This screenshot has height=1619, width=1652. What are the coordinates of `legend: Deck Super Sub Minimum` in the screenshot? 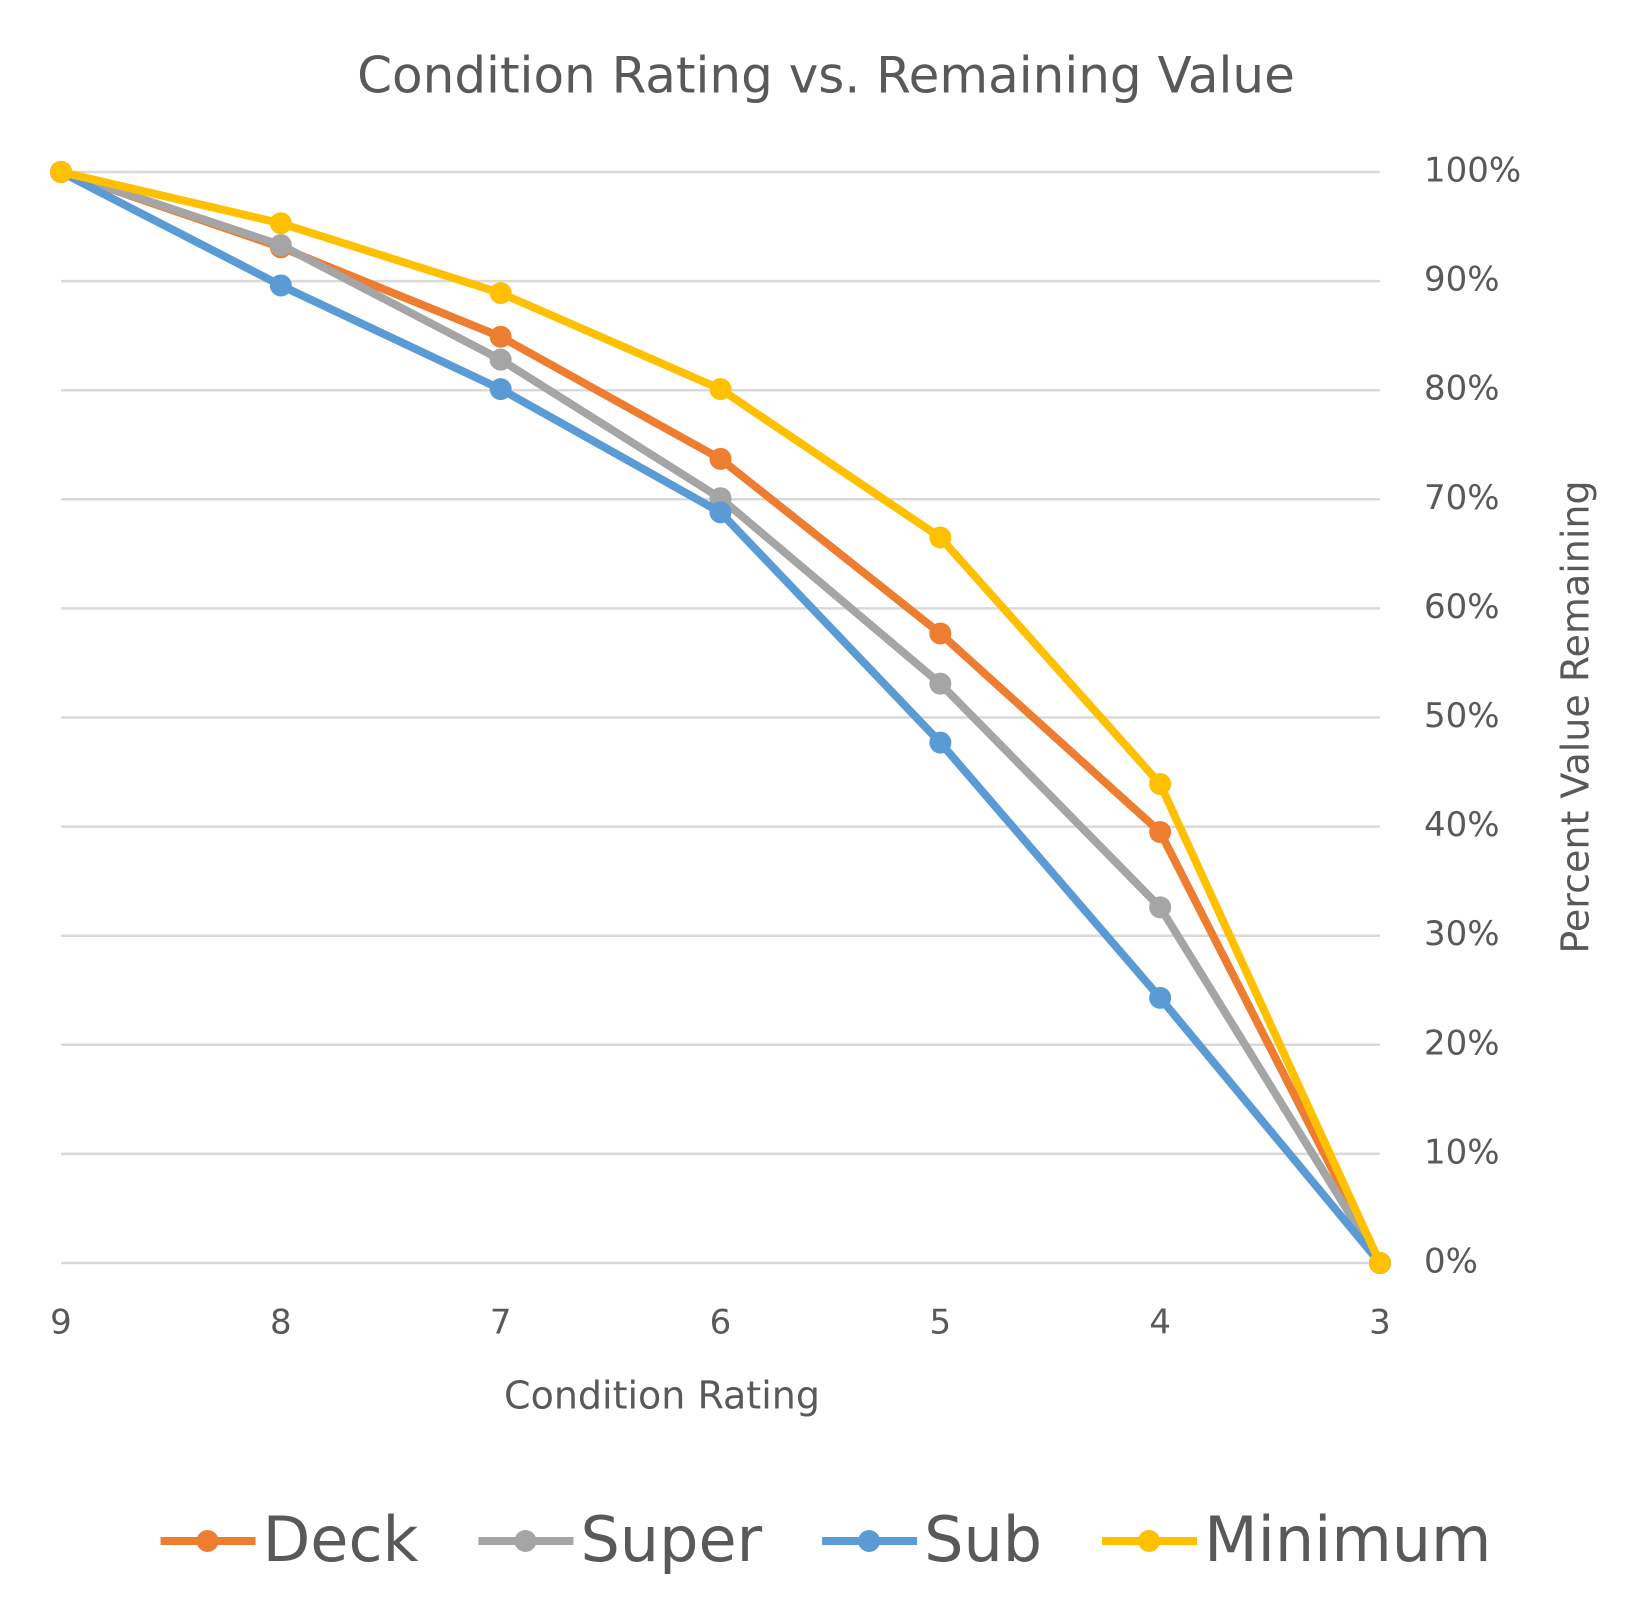 It's located at (825, 1539).